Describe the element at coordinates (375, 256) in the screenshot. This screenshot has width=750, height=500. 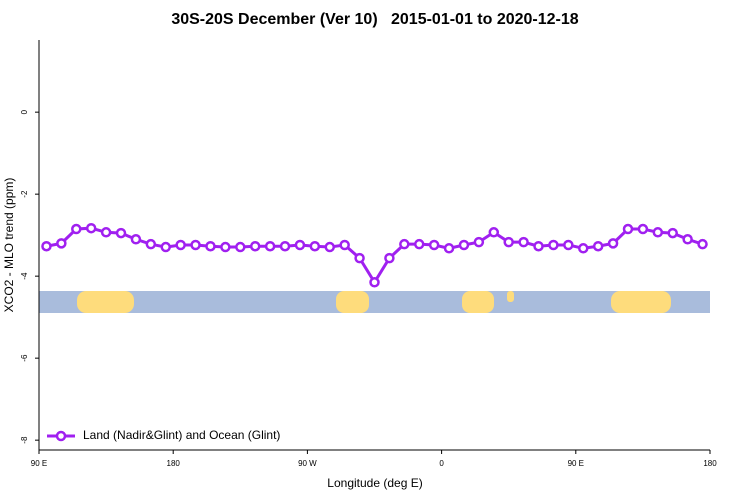
I see `series-line` at that location.